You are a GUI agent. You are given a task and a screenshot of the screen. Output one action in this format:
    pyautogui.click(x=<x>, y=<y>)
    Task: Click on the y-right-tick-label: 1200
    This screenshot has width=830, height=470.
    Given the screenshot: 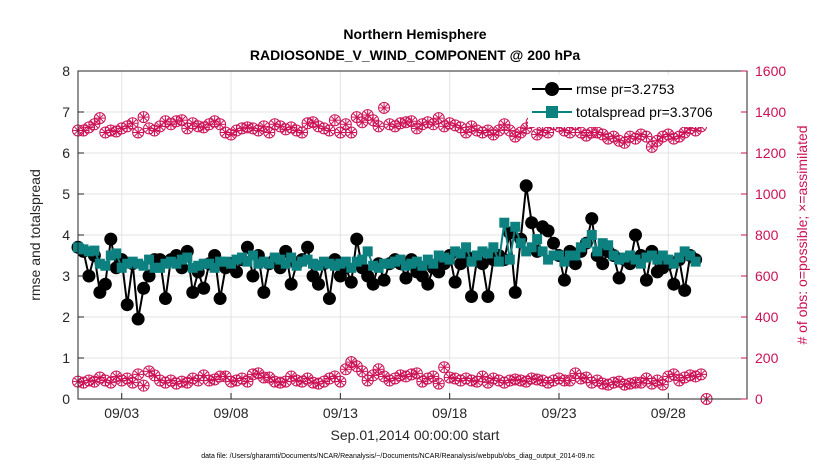 What is the action you would take?
    pyautogui.click(x=770, y=153)
    